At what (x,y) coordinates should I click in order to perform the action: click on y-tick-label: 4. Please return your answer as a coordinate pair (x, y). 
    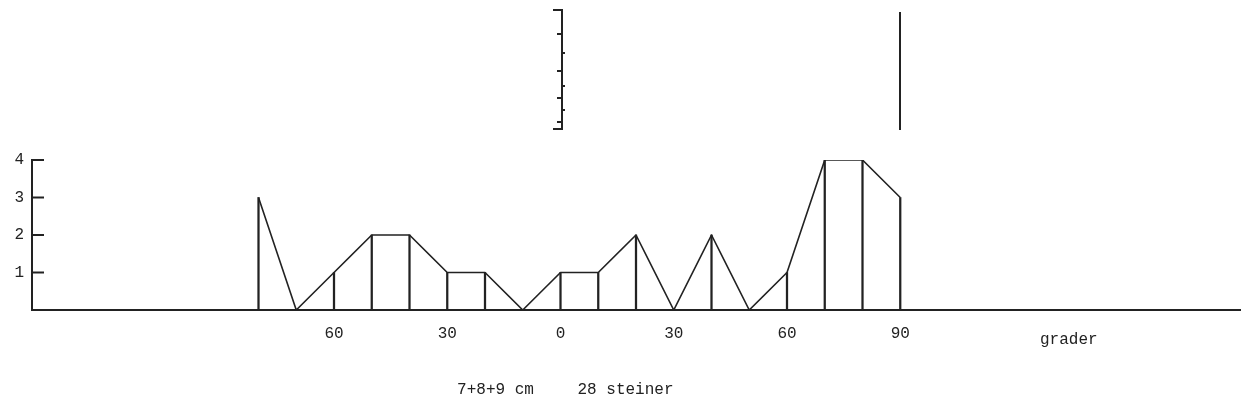
    Looking at the image, I should click on (19, 160).